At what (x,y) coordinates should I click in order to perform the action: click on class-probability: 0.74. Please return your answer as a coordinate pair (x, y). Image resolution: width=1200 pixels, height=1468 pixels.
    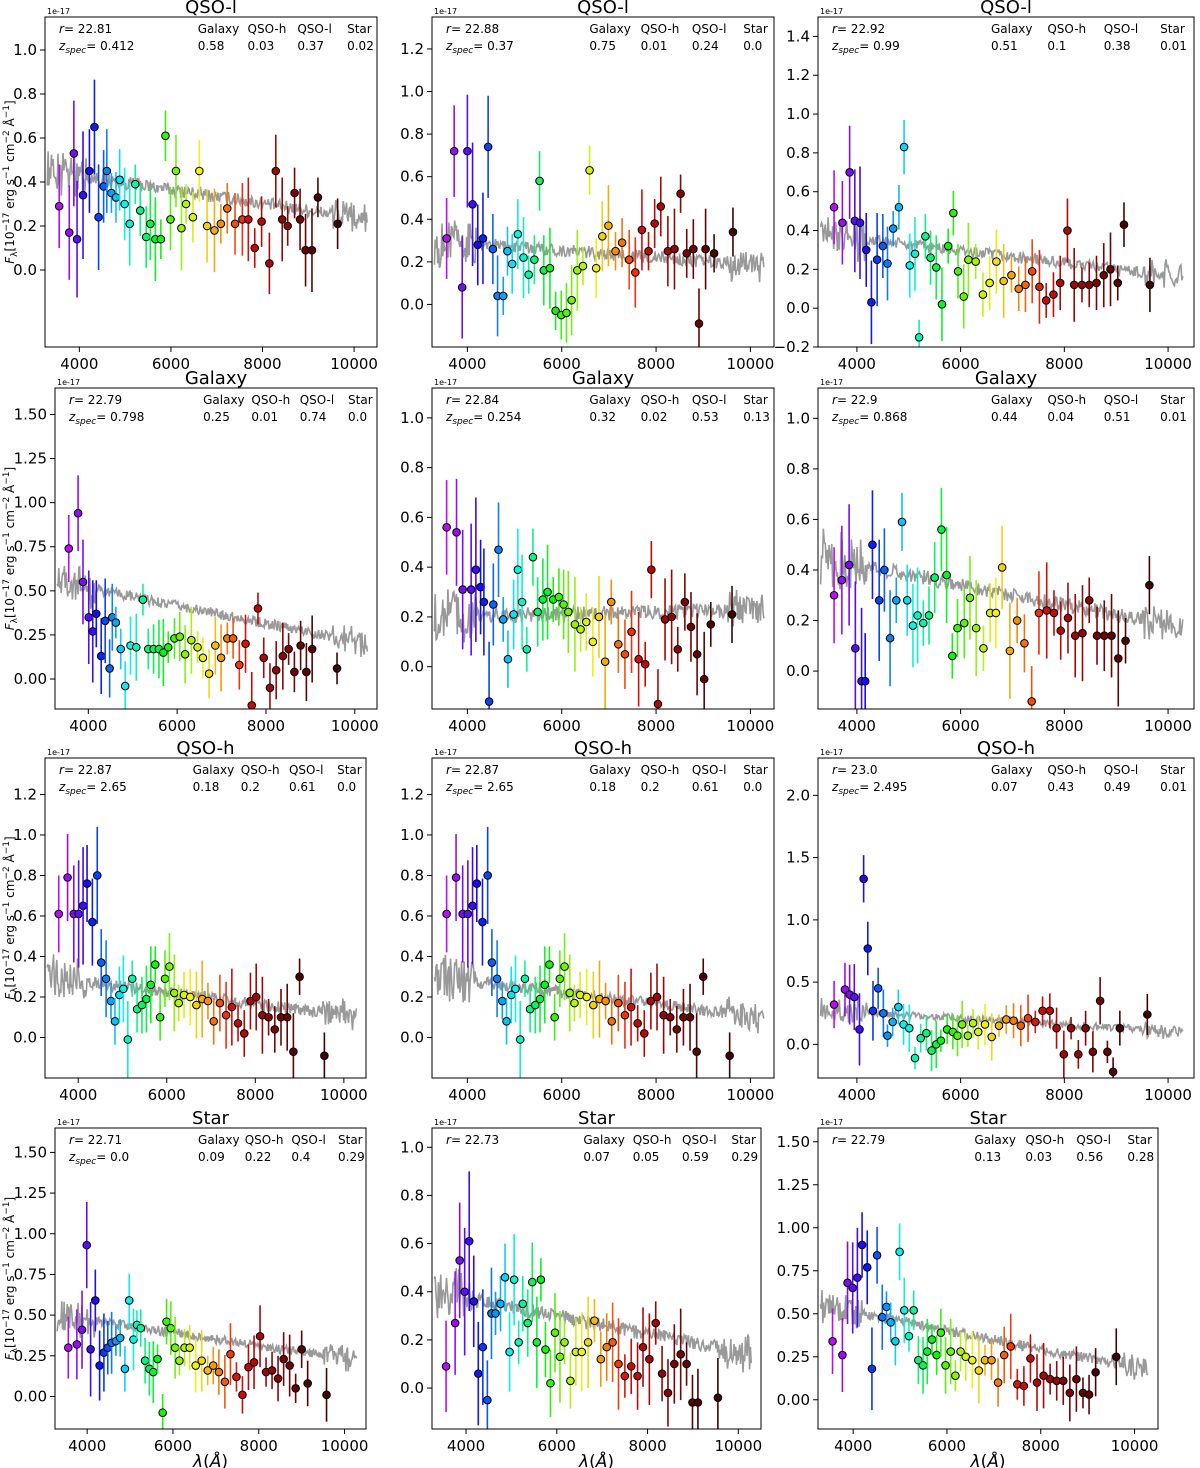
    Looking at the image, I should click on (313, 417).